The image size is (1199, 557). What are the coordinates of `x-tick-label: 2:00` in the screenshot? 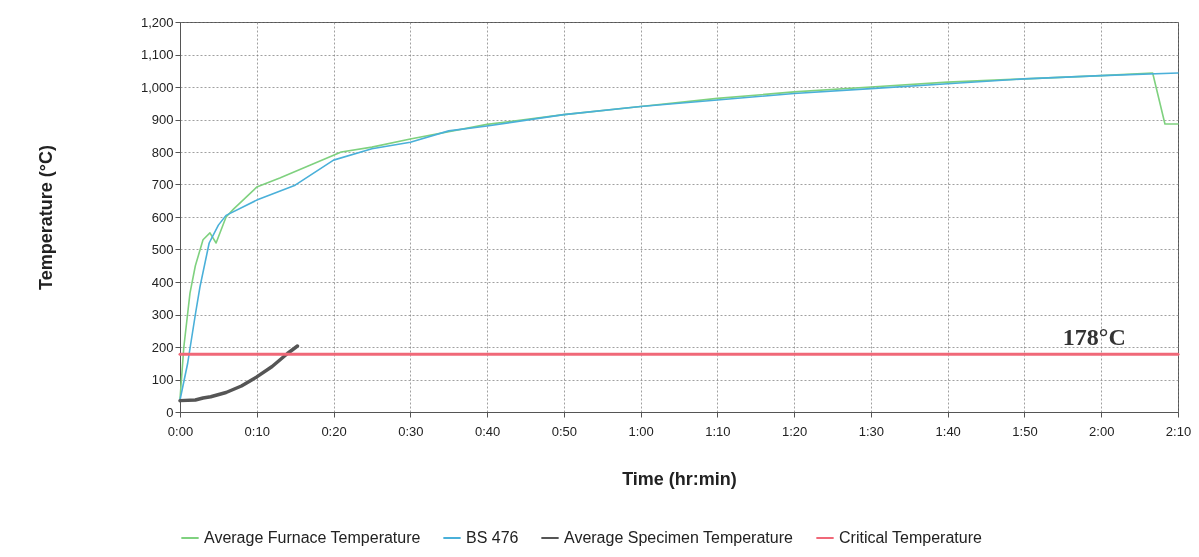 It's located at (1102, 431).